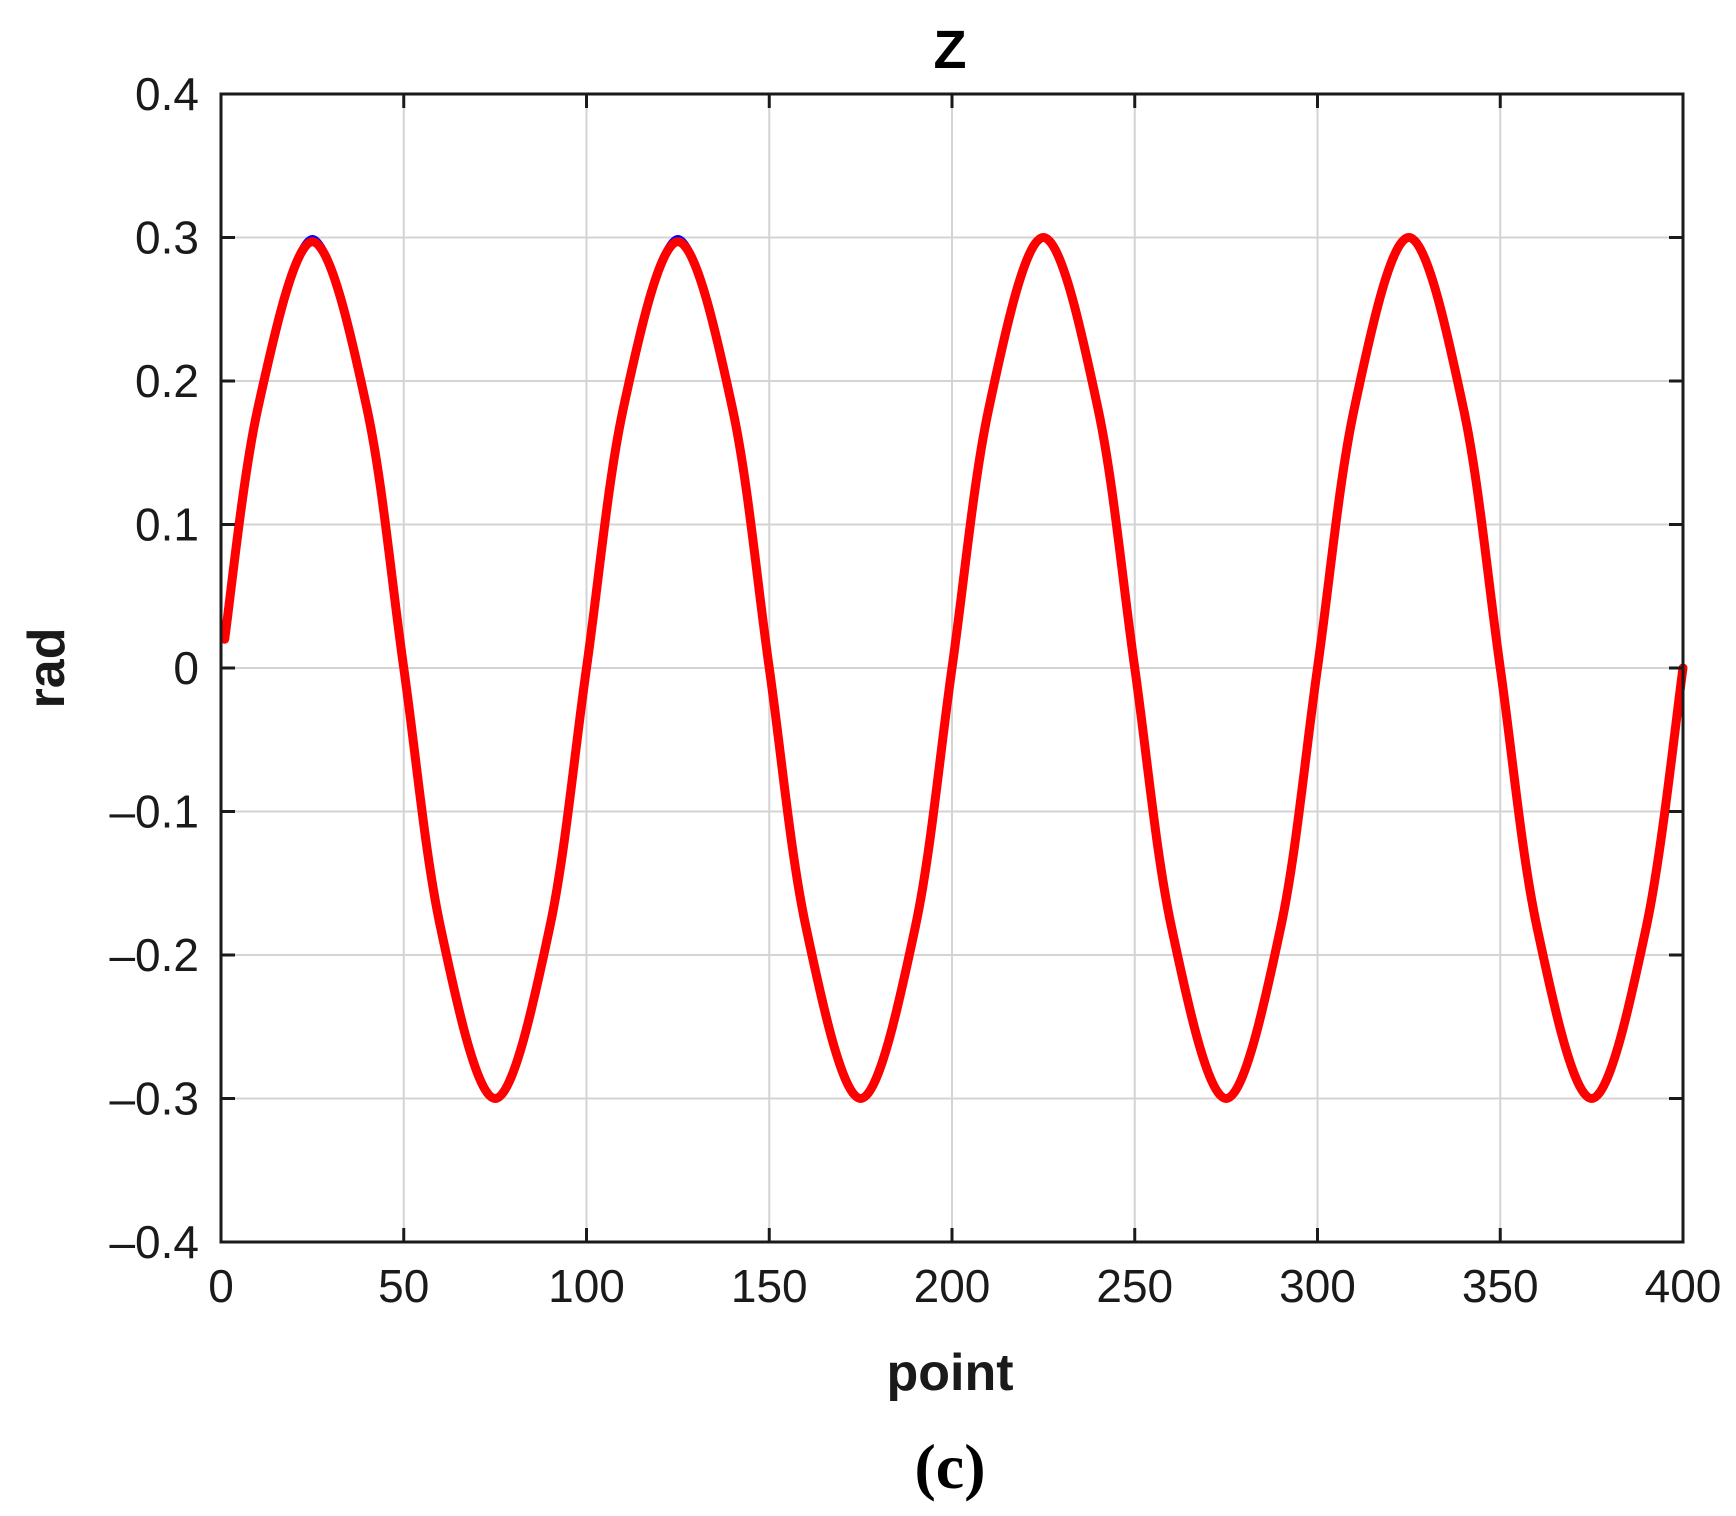 This screenshot has width=1736, height=1516. What do you see at coordinates (167, 238) in the screenshot?
I see `y-tick-label: 0.3` at bounding box center [167, 238].